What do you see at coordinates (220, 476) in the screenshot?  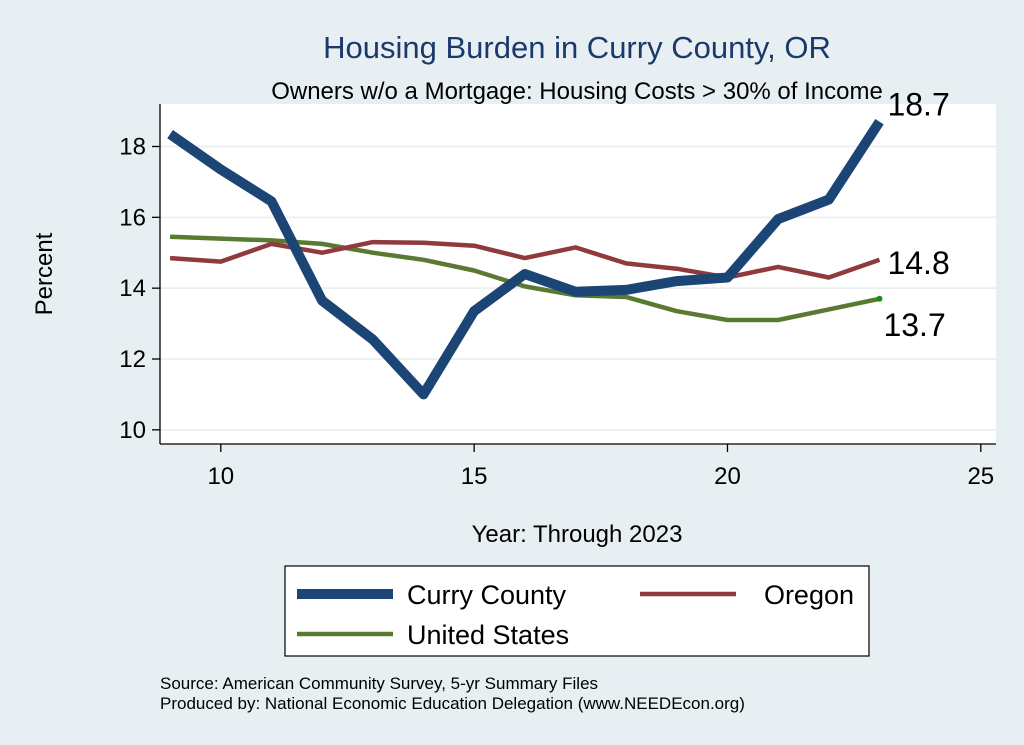 I see `x-tick-label: 10` at bounding box center [220, 476].